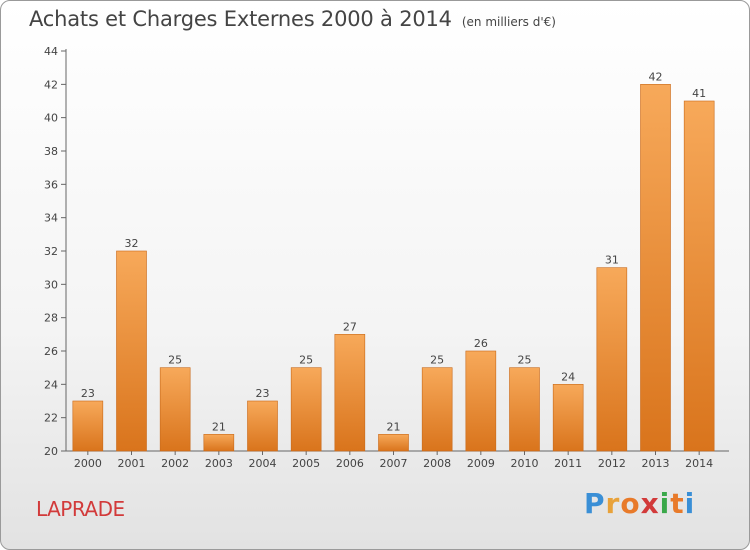  I want to click on data-label: 26, so click(481, 343).